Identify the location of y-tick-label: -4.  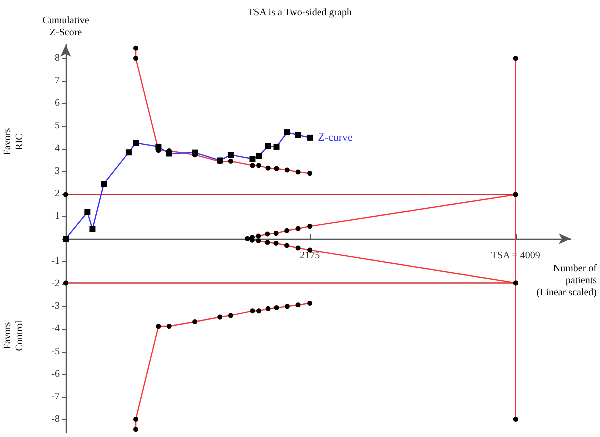
(56, 329).